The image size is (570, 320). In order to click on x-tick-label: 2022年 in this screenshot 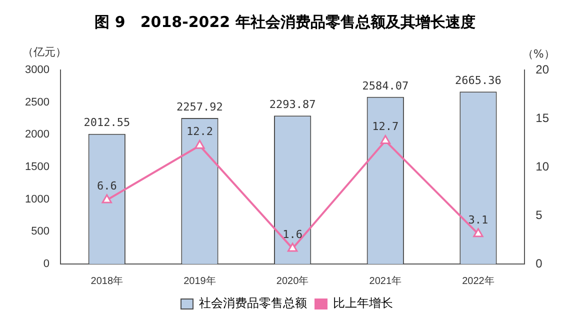, I will do `click(478, 280)`.